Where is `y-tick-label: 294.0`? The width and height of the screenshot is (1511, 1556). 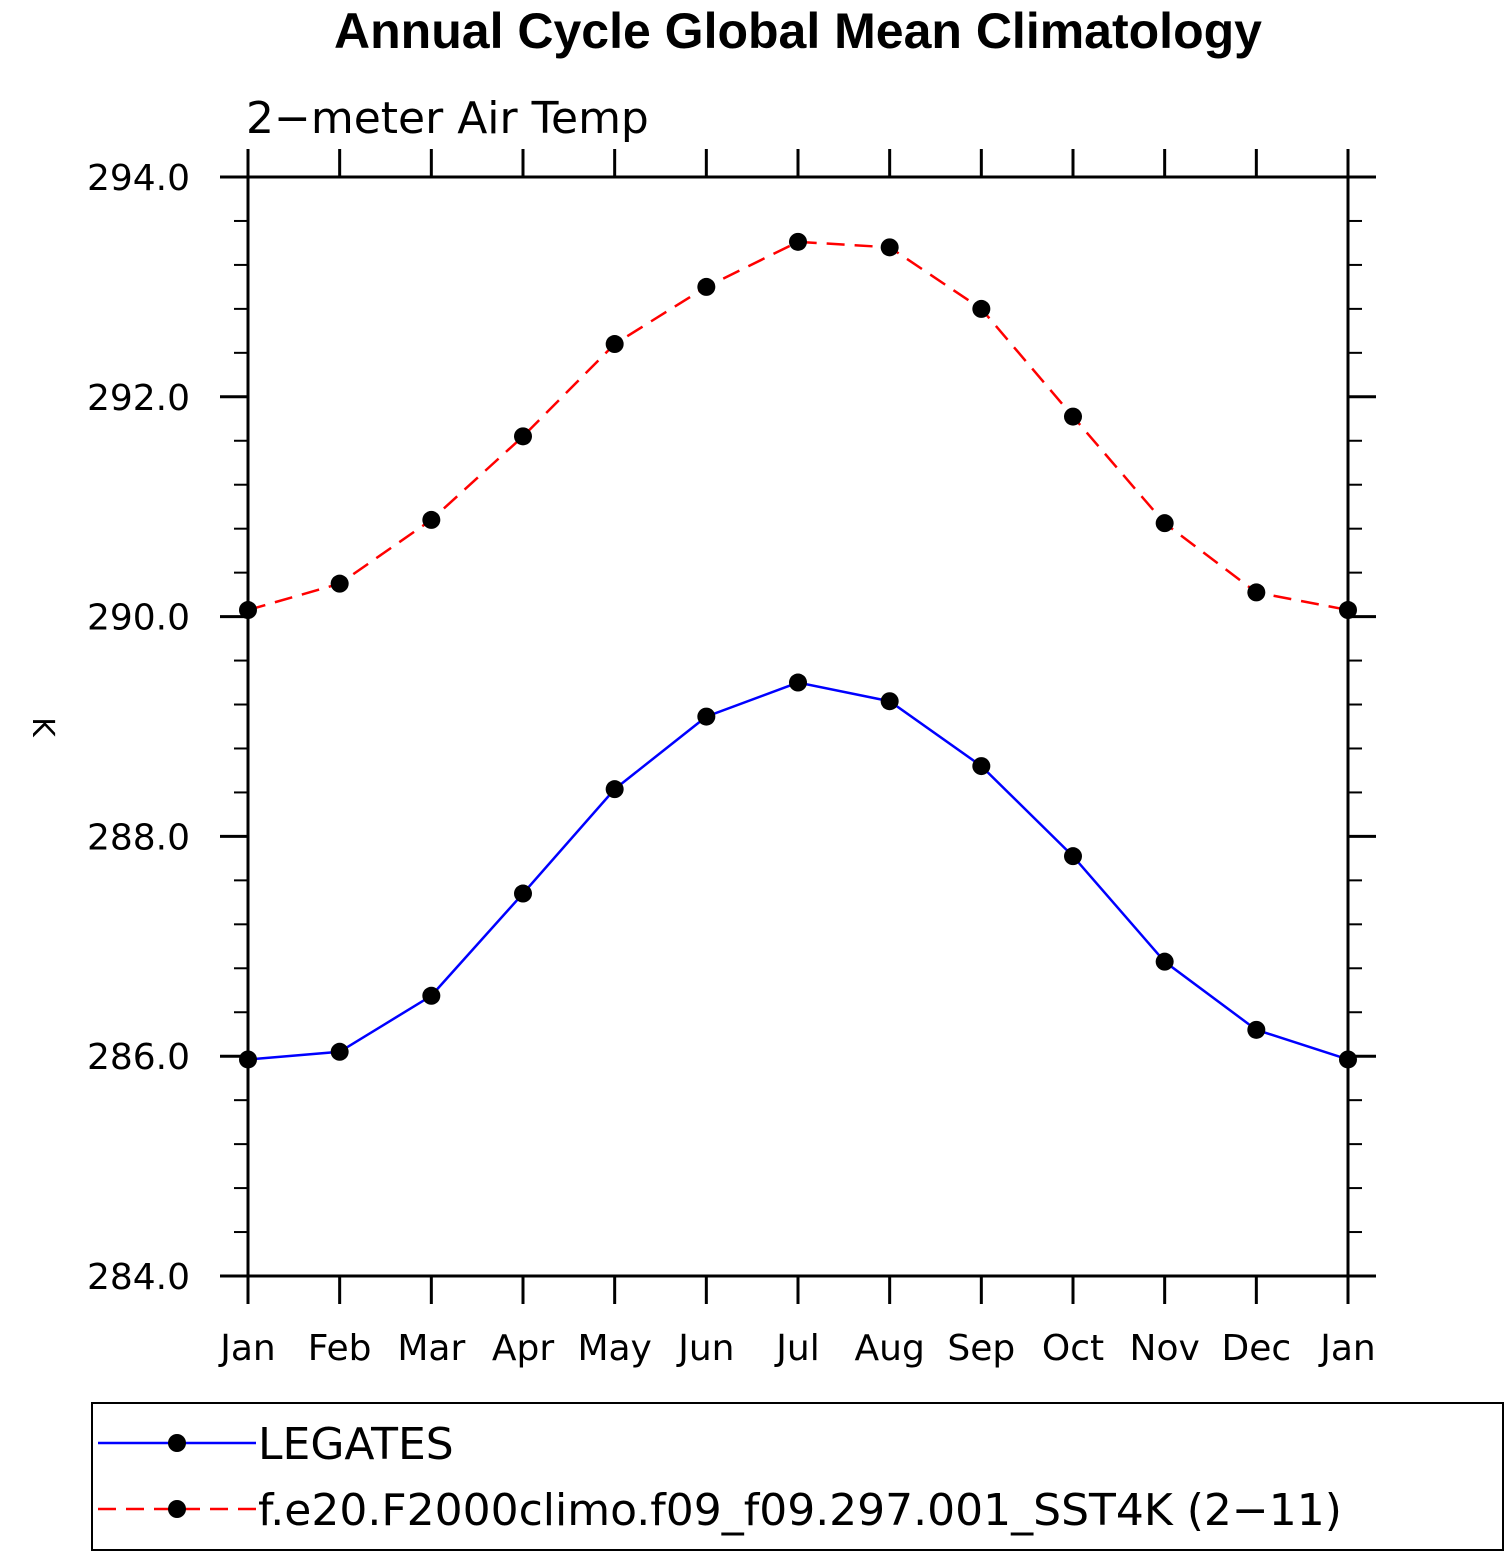 y-tick-label: 294.0 is located at coordinates (138, 178).